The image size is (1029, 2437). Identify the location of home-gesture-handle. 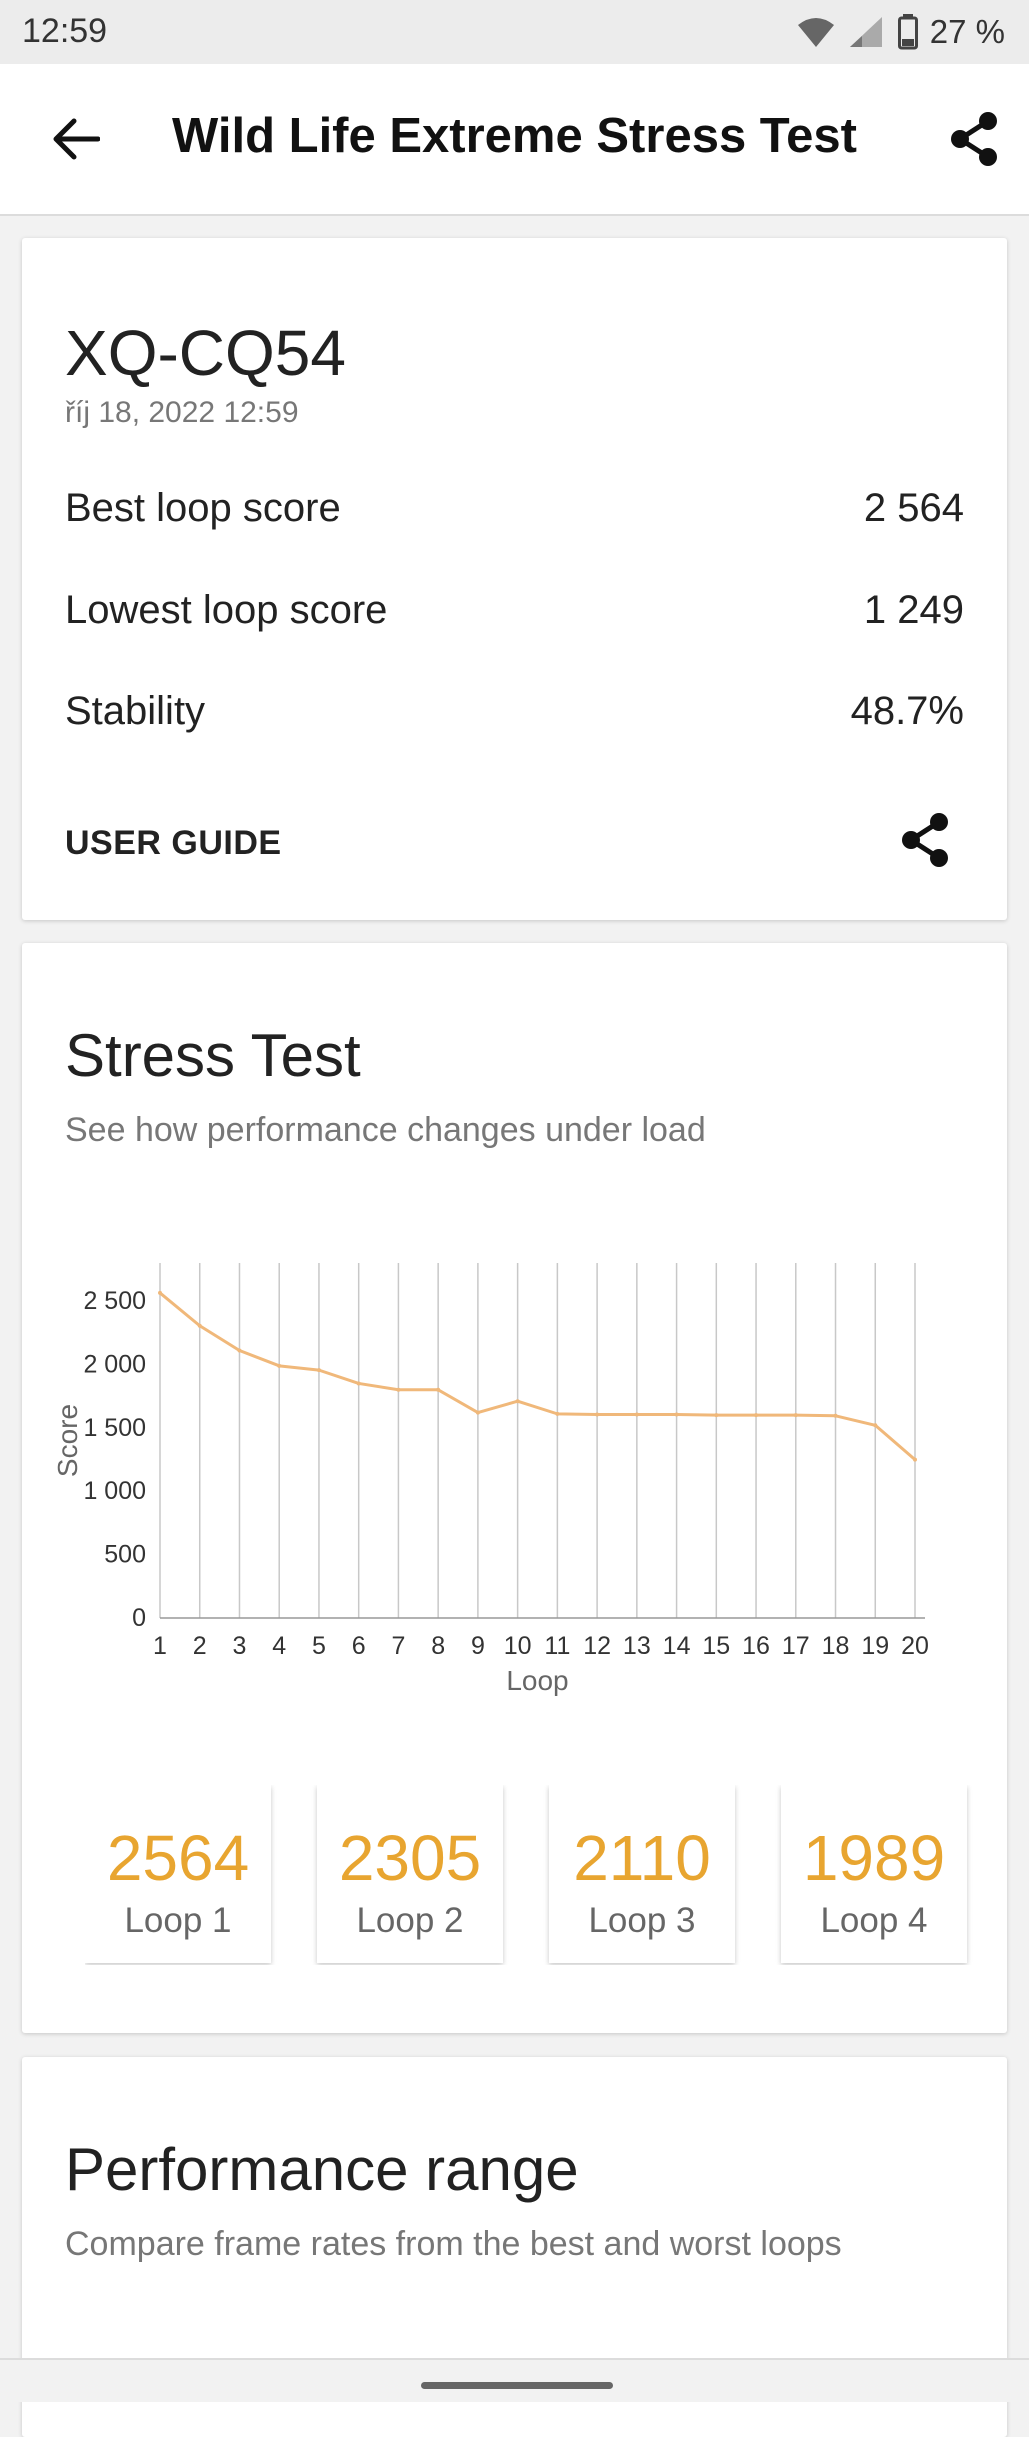
(517, 2385).